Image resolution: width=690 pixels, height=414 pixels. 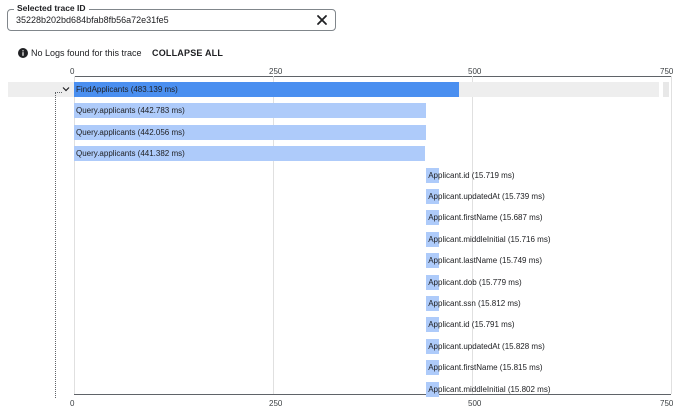 I want to click on span-bar: Query.applicants (442.056 ms), so click(x=250, y=132).